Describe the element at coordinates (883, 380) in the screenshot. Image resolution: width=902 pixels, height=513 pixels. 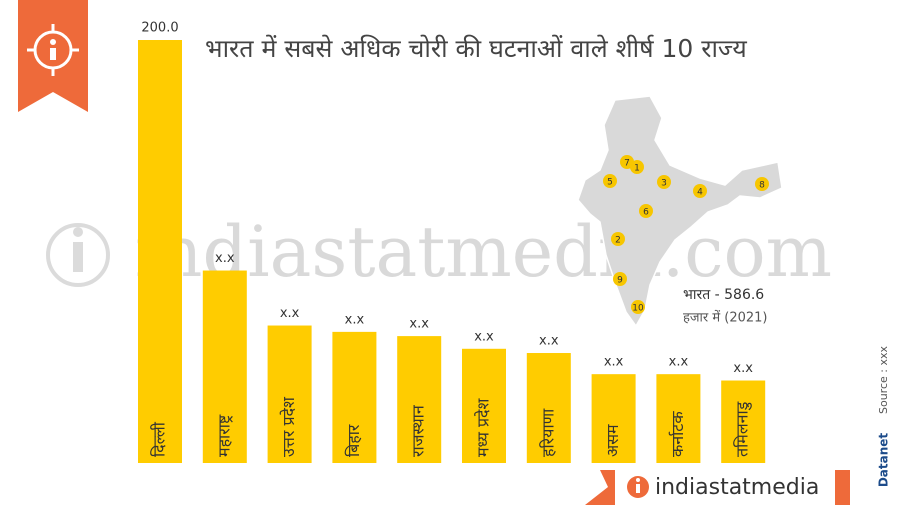
I see `source: Source : xxx` at that location.